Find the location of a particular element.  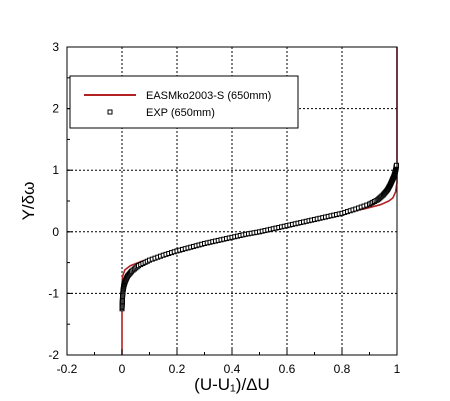

y-tick-label: 2 is located at coordinates (55, 109).